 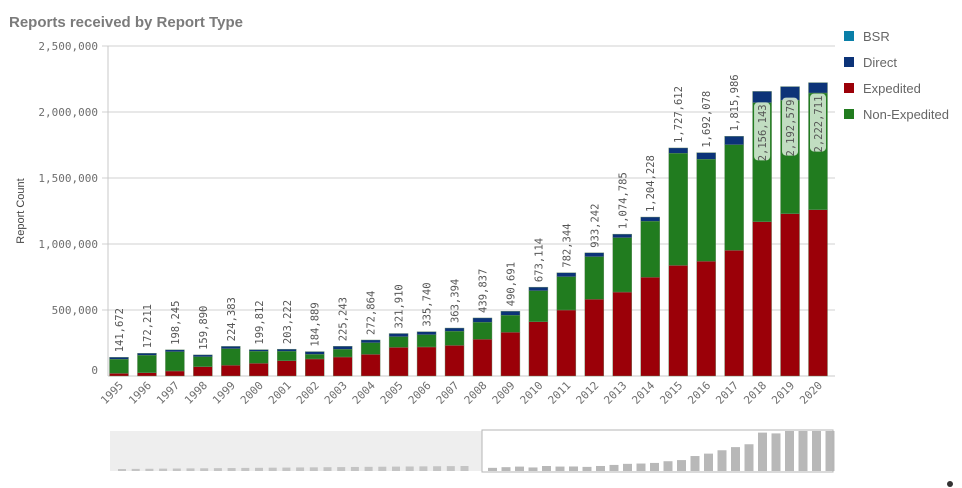 I want to click on legend-item-non-expedited: Non-Expedited, so click(x=896, y=114).